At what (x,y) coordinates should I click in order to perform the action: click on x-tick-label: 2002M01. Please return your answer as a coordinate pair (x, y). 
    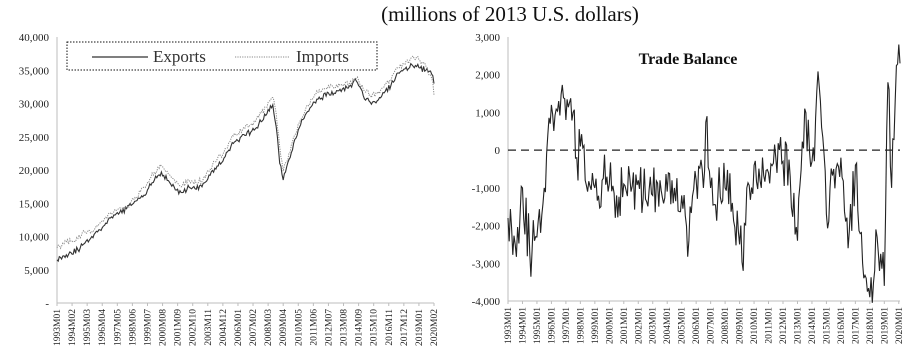
    Looking at the image, I should click on (639, 325).